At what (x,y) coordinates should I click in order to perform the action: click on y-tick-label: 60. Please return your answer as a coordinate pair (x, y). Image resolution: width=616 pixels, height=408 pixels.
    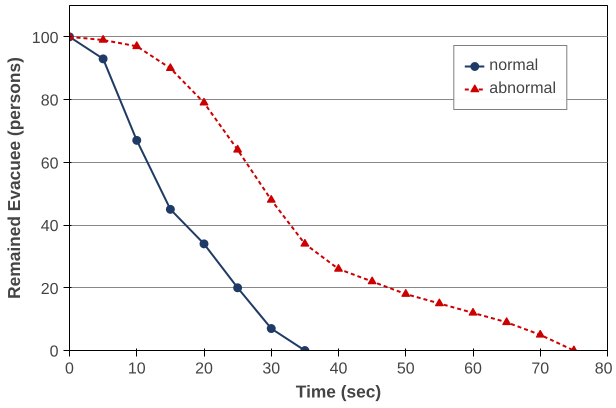
    Looking at the image, I should click on (49, 163).